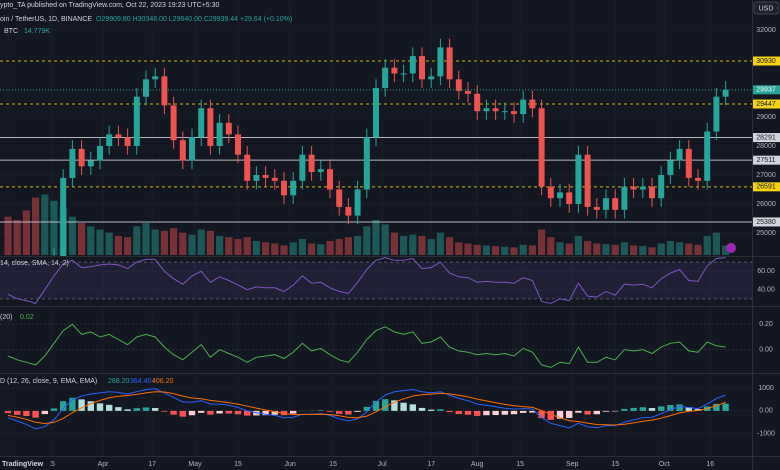 The width and height of the screenshot is (780, 470). What do you see at coordinates (119, 381) in the screenshot?
I see `macd-header-value: 268.20` at bounding box center [119, 381].